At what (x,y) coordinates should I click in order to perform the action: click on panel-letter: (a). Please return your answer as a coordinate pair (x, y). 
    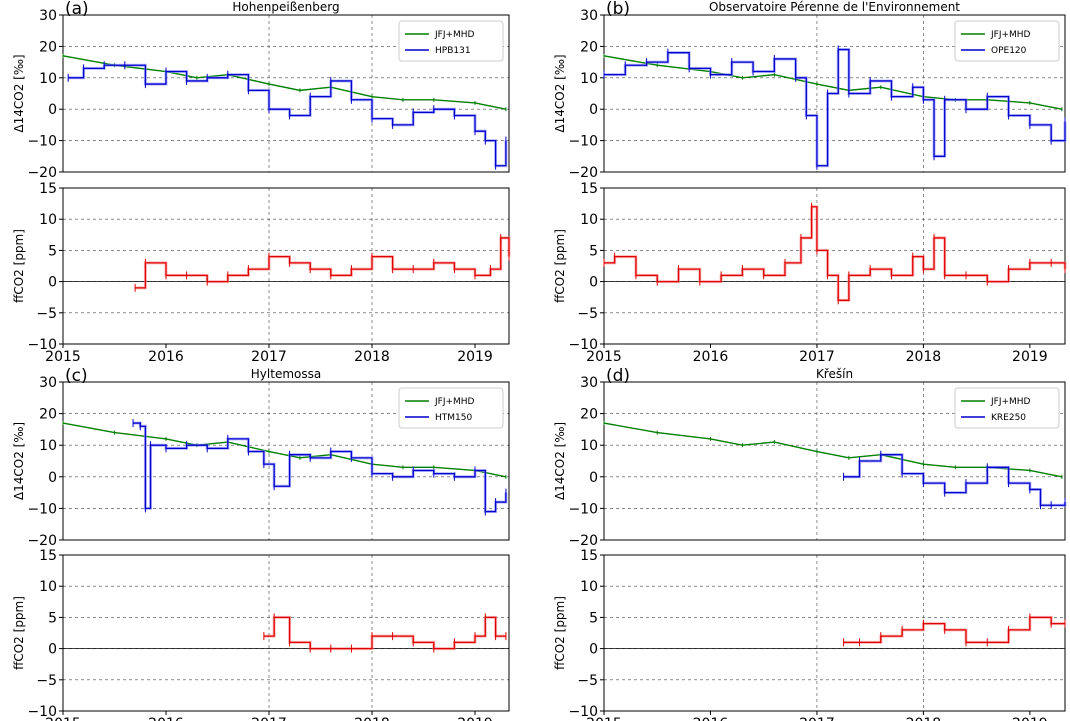
    Looking at the image, I should click on (77, 9).